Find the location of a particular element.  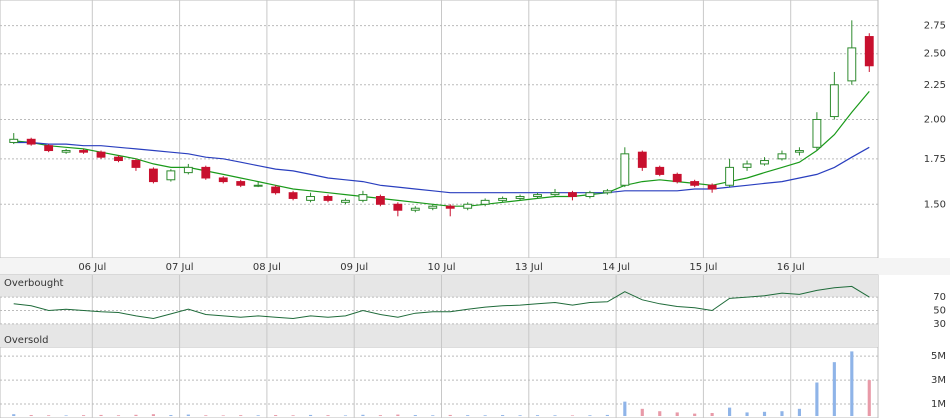

x-tick-label: 09 Jul is located at coordinates (354, 267).